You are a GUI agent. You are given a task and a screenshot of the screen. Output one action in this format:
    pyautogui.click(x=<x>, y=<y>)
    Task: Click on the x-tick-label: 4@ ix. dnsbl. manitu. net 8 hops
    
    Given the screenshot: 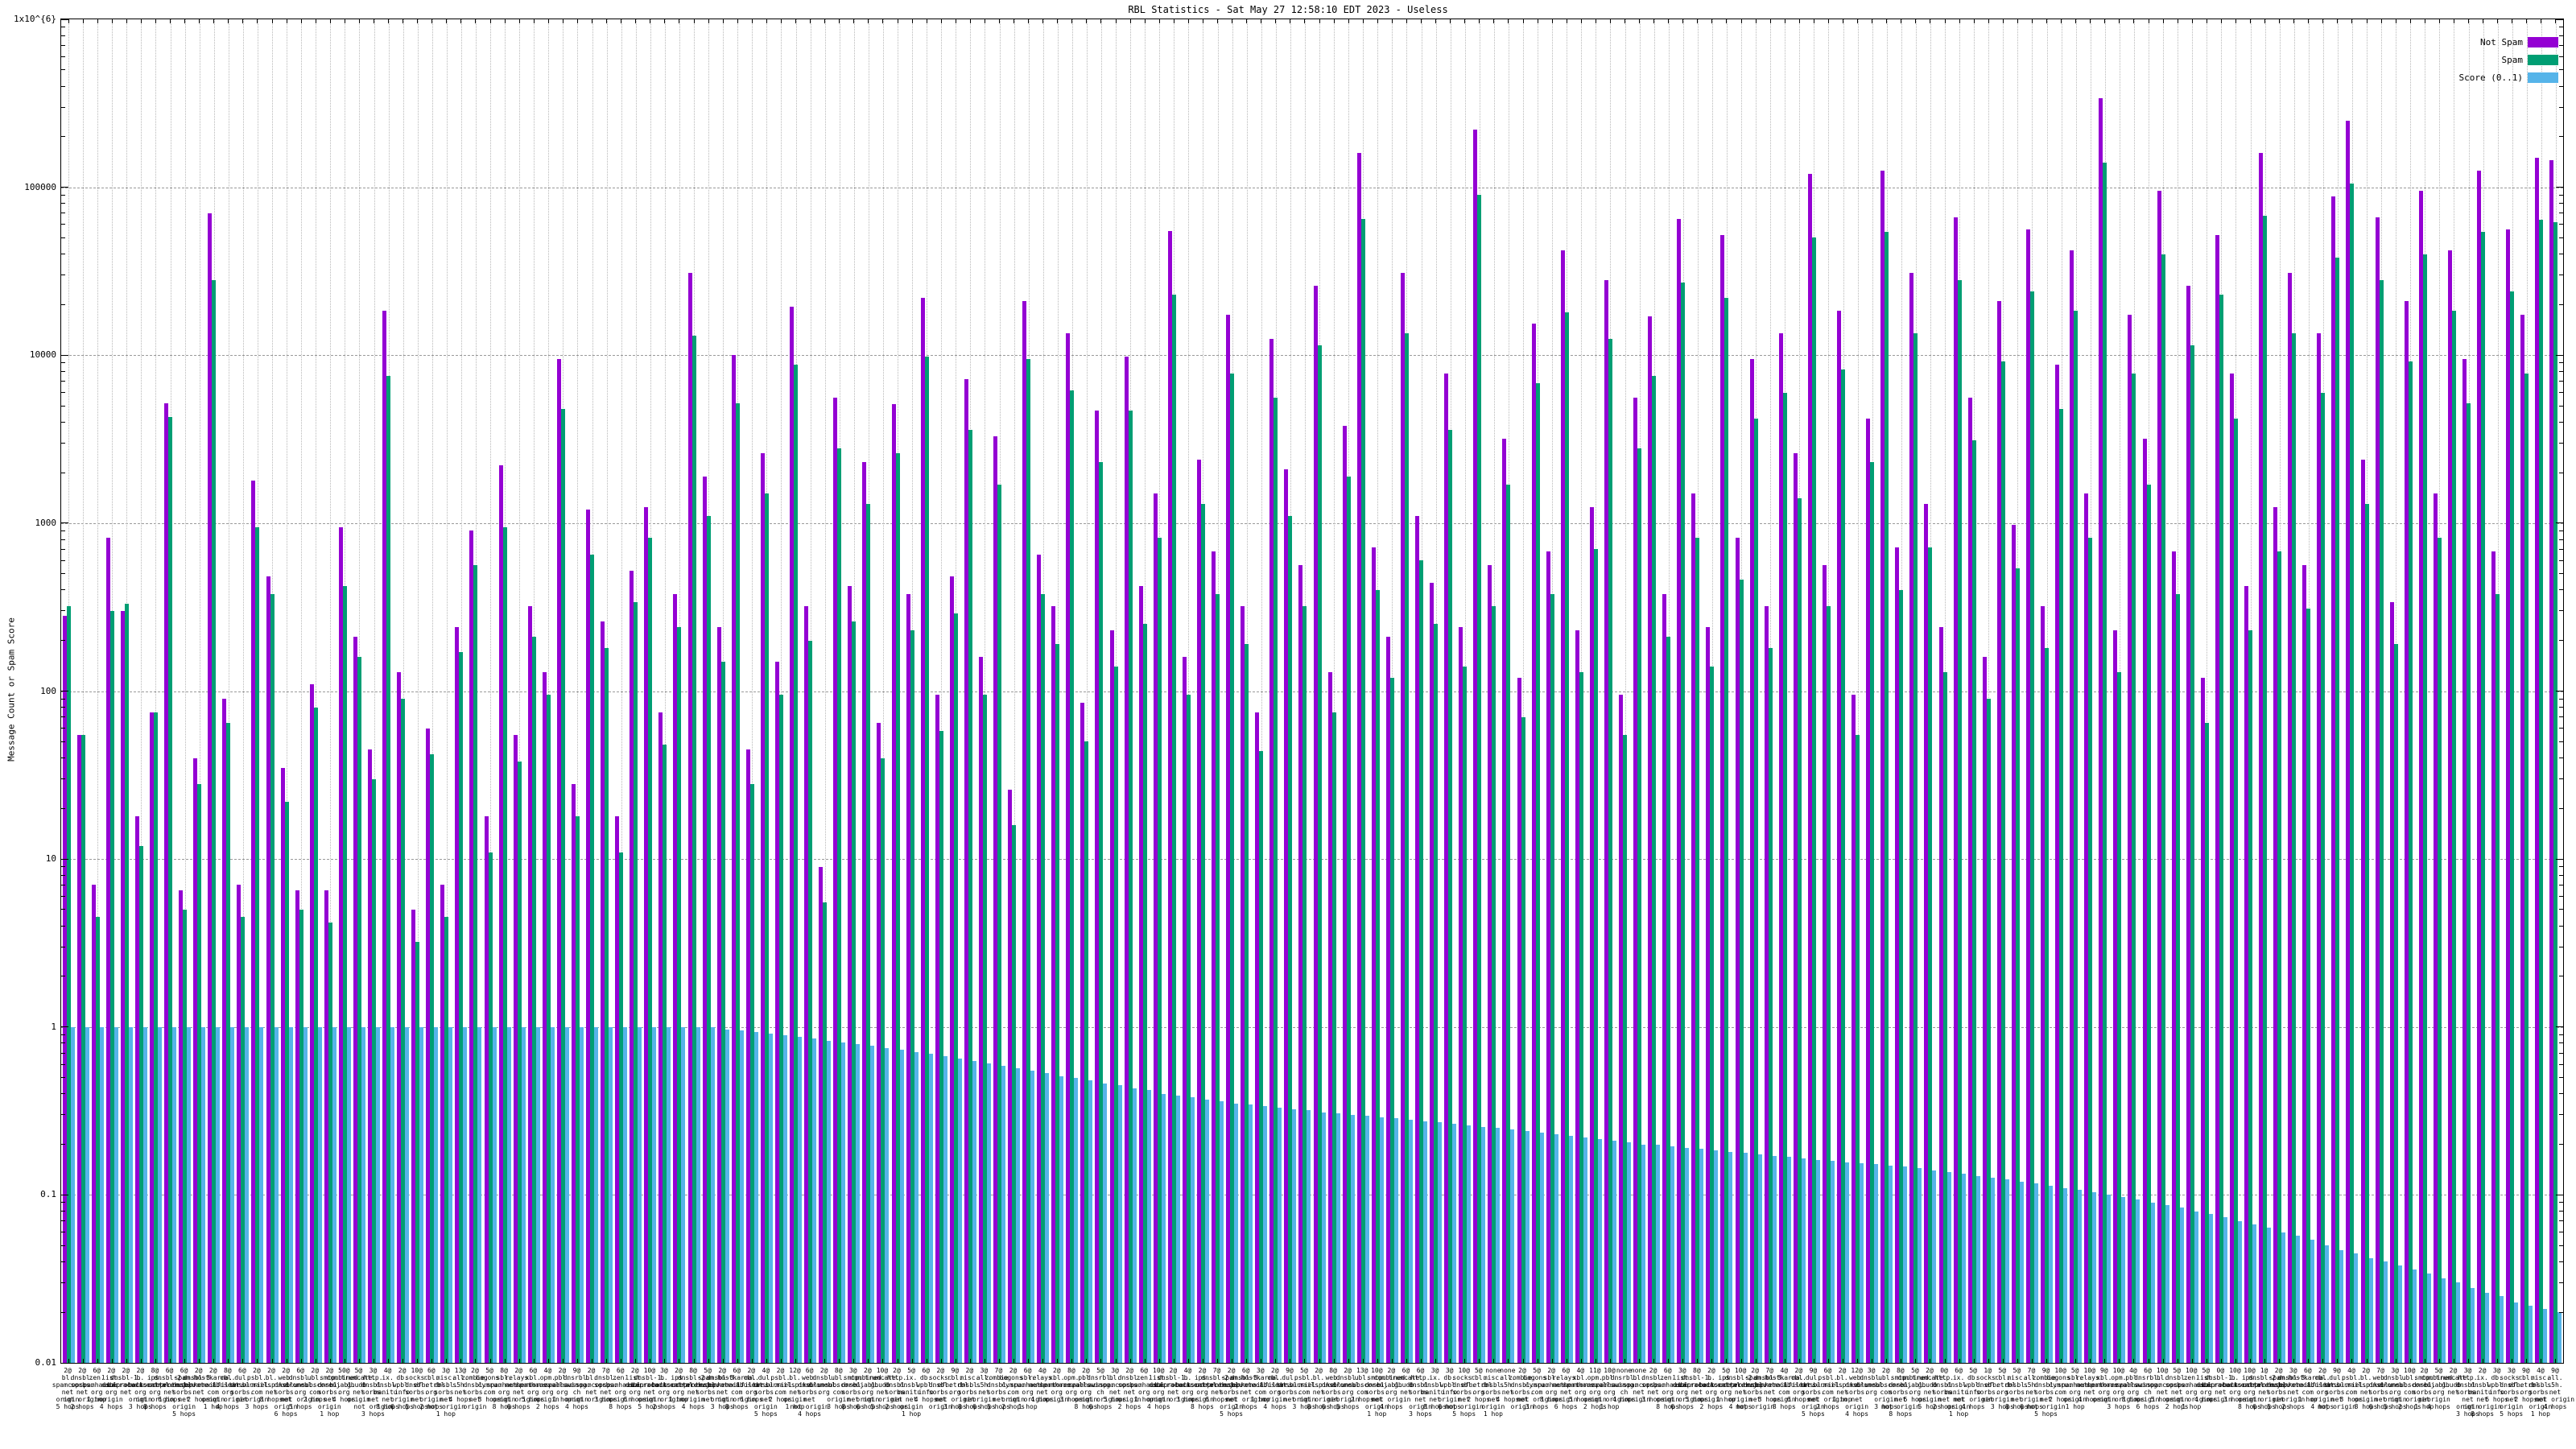 What is the action you would take?
    pyautogui.click(x=388, y=1388)
    